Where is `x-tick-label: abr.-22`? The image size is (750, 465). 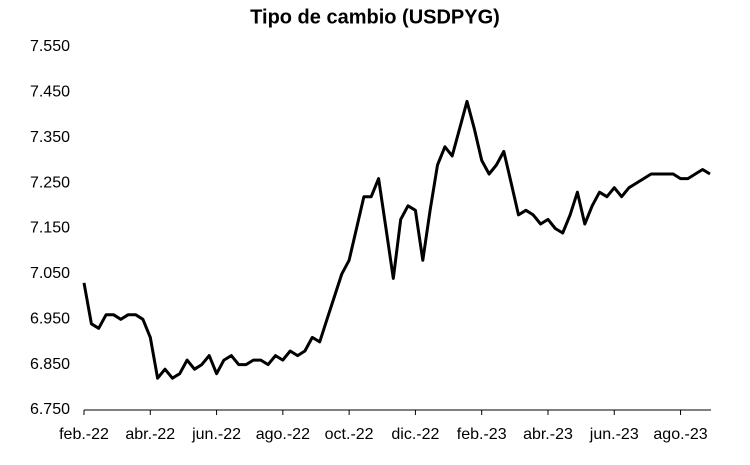 x-tick-label: abr.-22 is located at coordinates (150, 434).